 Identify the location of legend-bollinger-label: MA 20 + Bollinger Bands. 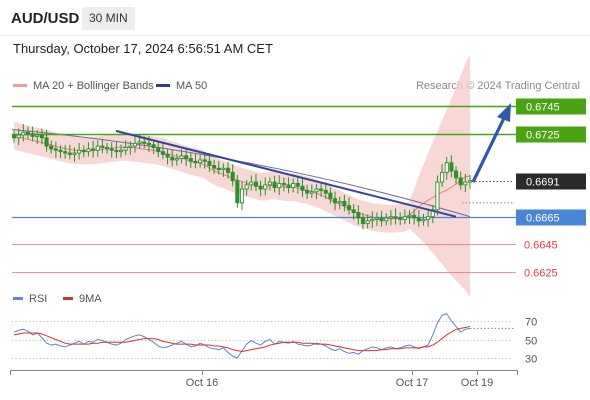
(93, 86).